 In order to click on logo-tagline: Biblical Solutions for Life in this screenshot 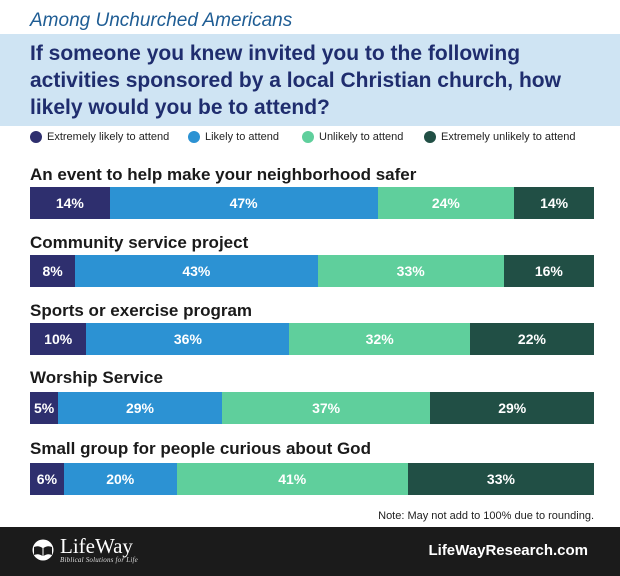, I will do `click(99, 560)`.